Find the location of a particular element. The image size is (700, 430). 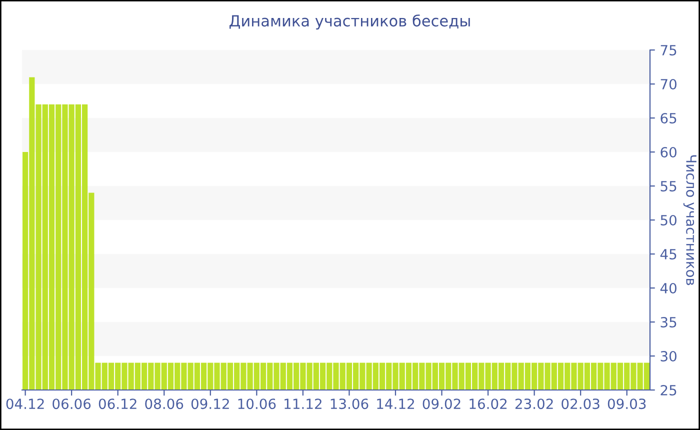

x-tick-label: 09.12 is located at coordinates (210, 404).